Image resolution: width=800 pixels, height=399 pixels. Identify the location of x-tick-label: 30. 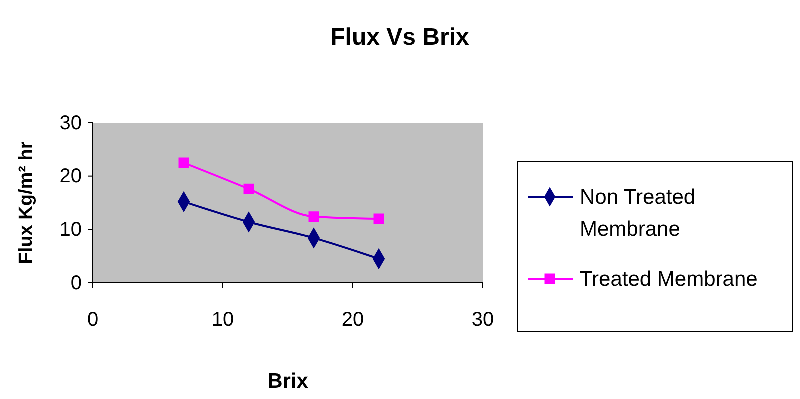
(483, 320).